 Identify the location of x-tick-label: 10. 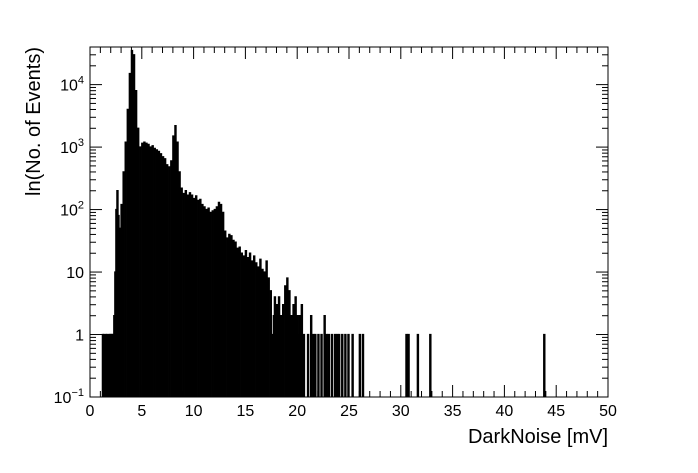
(194, 411).